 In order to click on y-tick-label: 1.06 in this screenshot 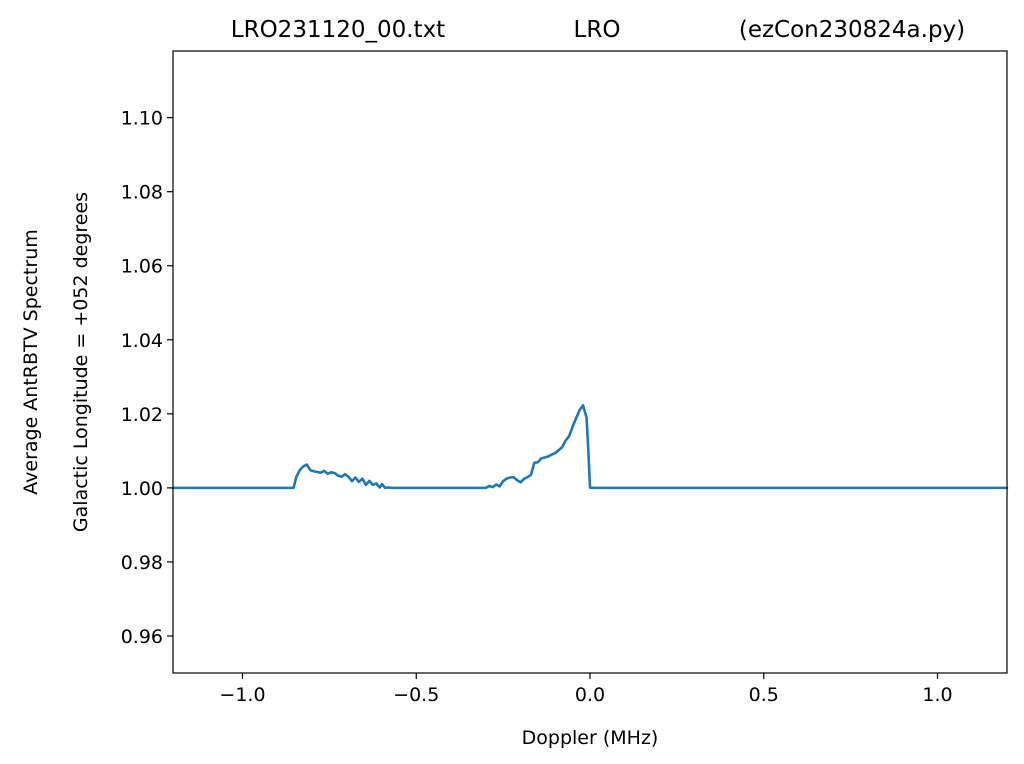, I will do `click(142, 267)`.